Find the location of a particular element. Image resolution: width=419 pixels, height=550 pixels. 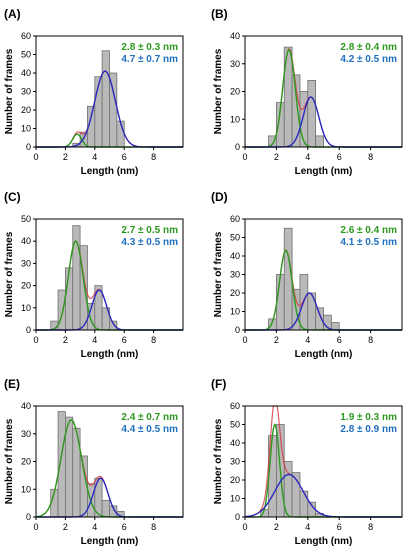

plot-frame is located at coordinates (109, 274).